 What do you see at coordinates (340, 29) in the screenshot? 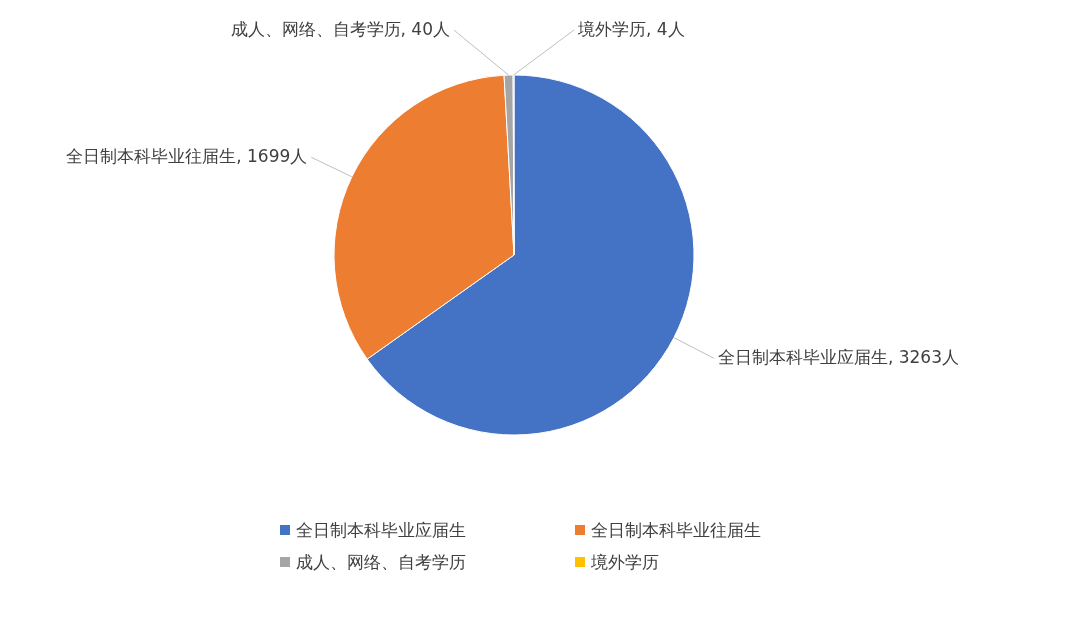
I see `category-label: 成人、网络、自考学历, 40人` at bounding box center [340, 29].